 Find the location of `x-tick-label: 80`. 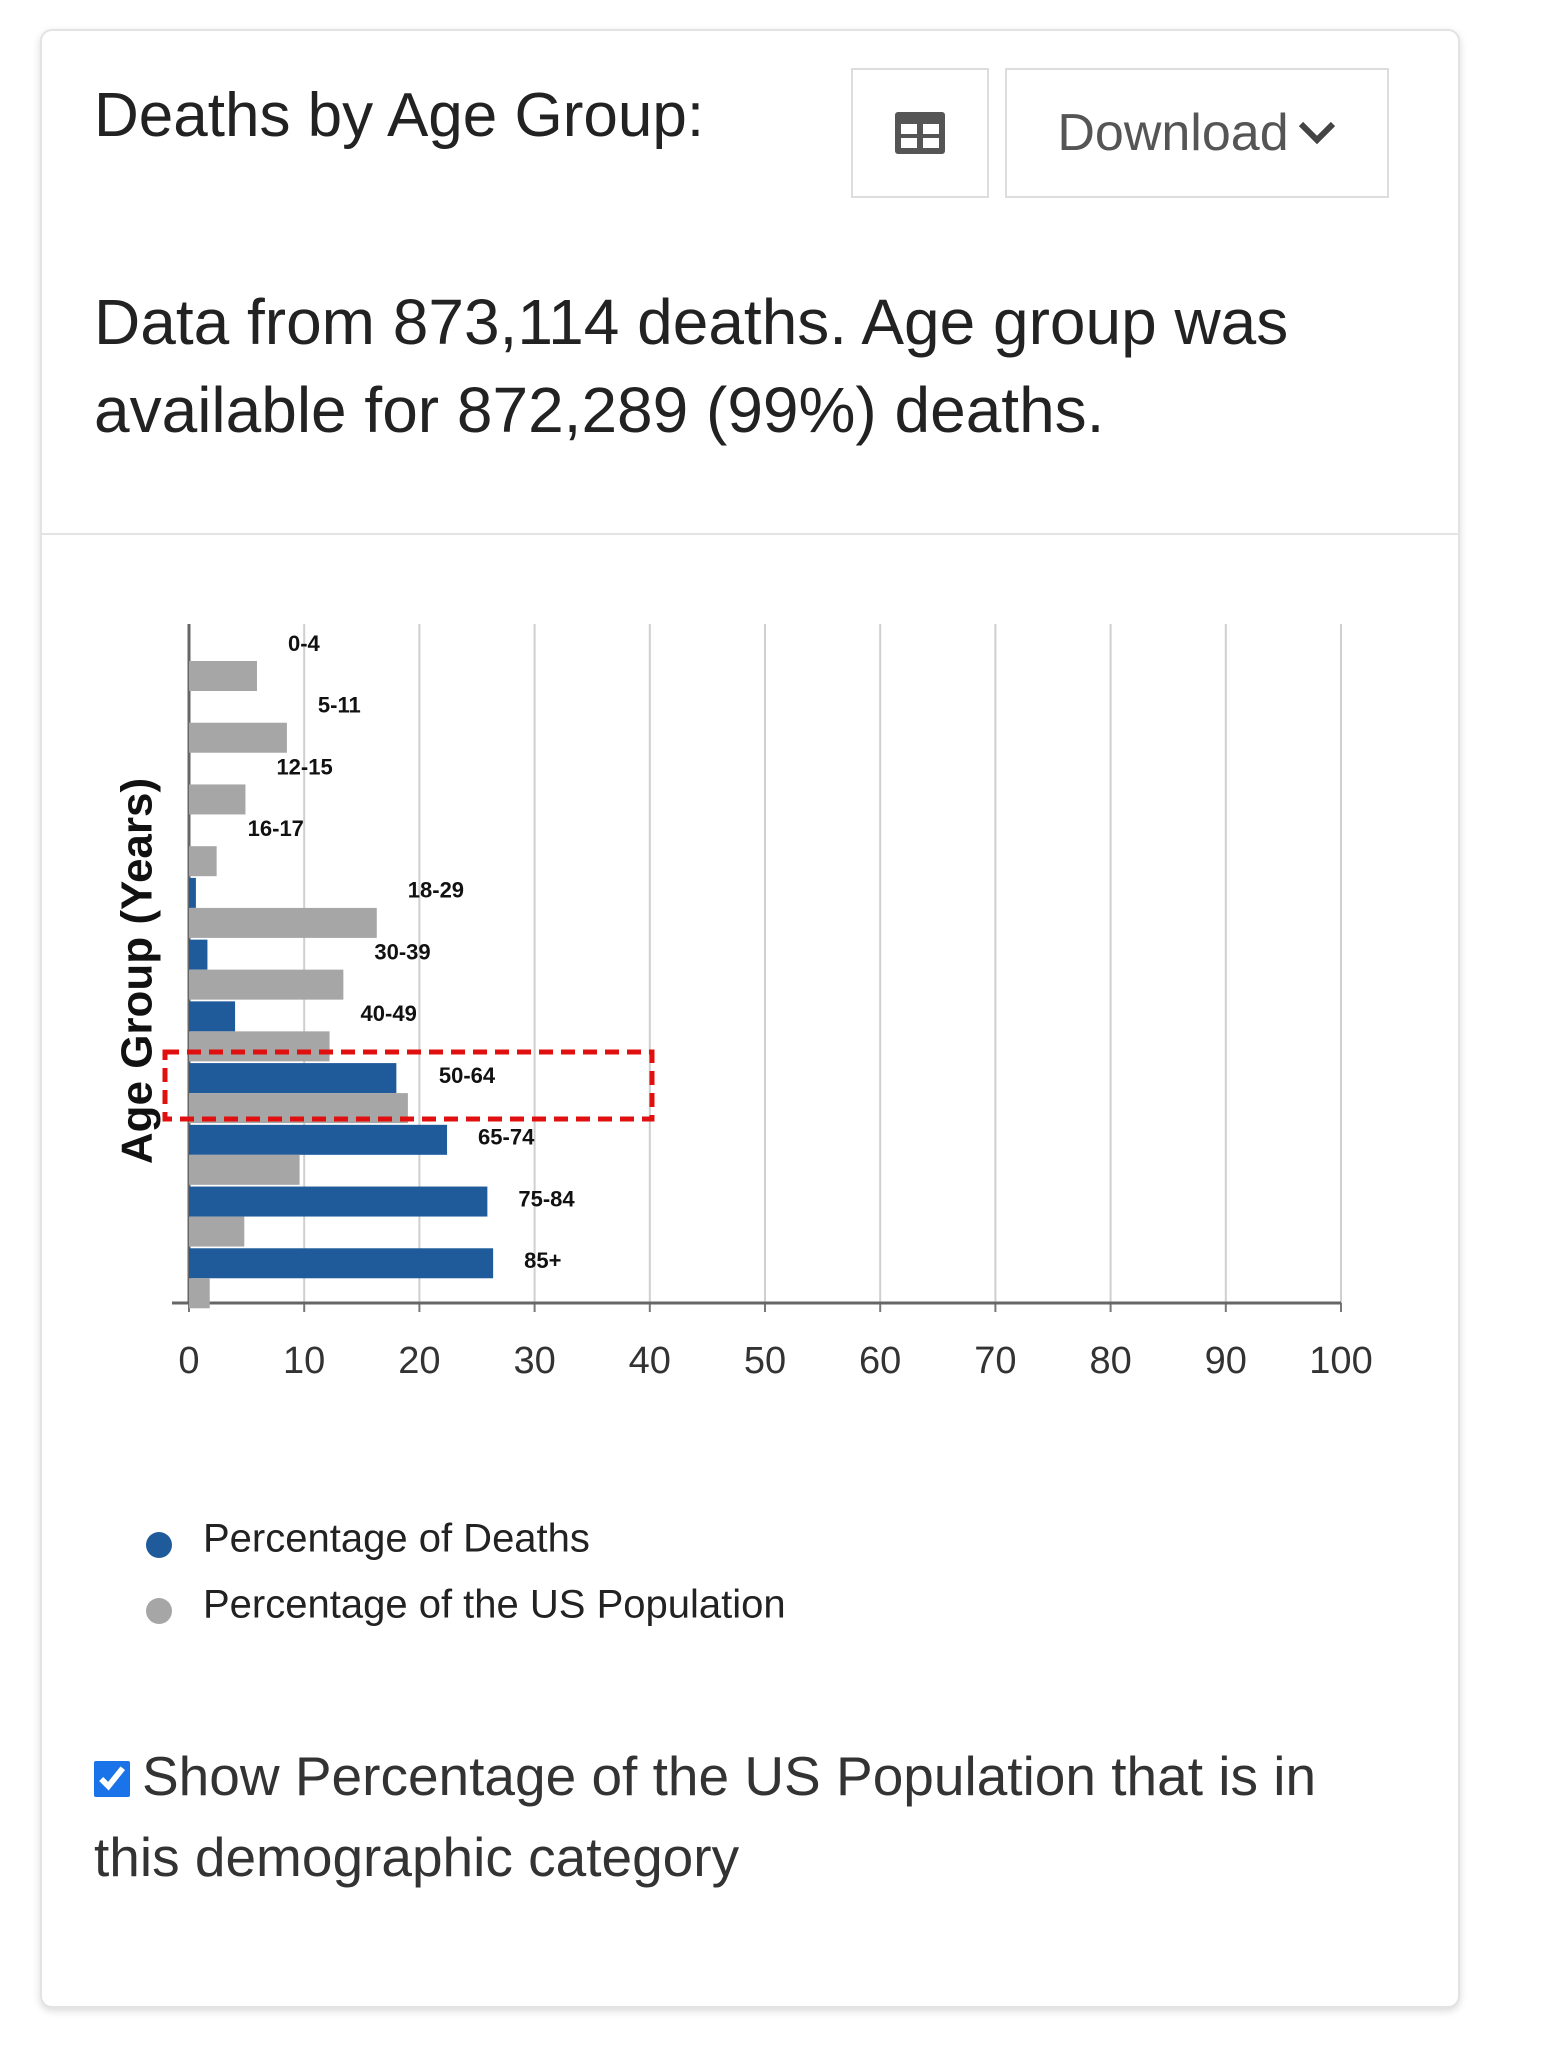

x-tick-label: 80 is located at coordinates (1110, 1361).